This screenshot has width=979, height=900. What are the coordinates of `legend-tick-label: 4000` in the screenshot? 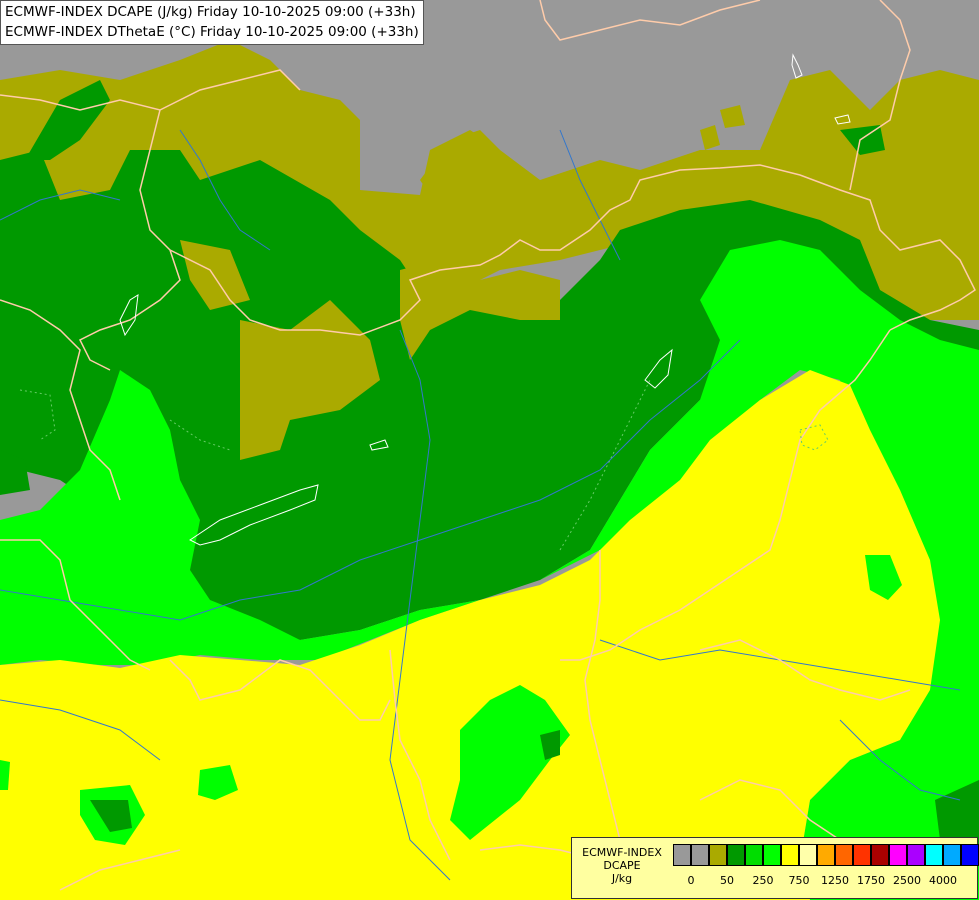 It's located at (943, 880).